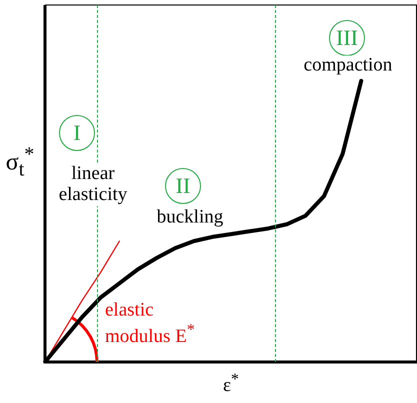 The width and height of the screenshot is (417, 403). What do you see at coordinates (347, 38) in the screenshot?
I see `text: III` at bounding box center [347, 38].